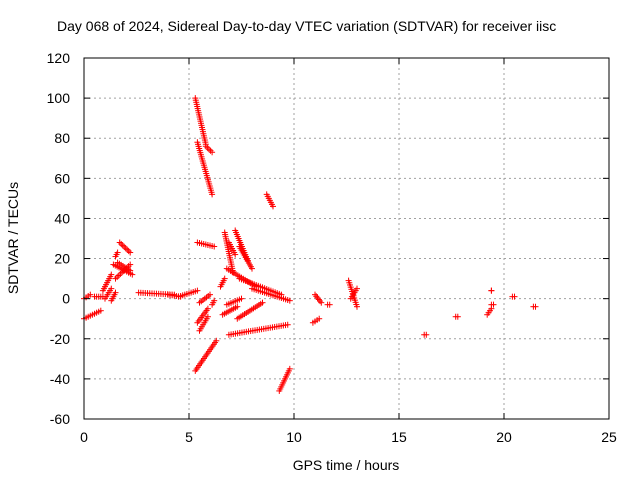 The image size is (640, 480). I want to click on y-tick-label: -40, so click(60, 379).